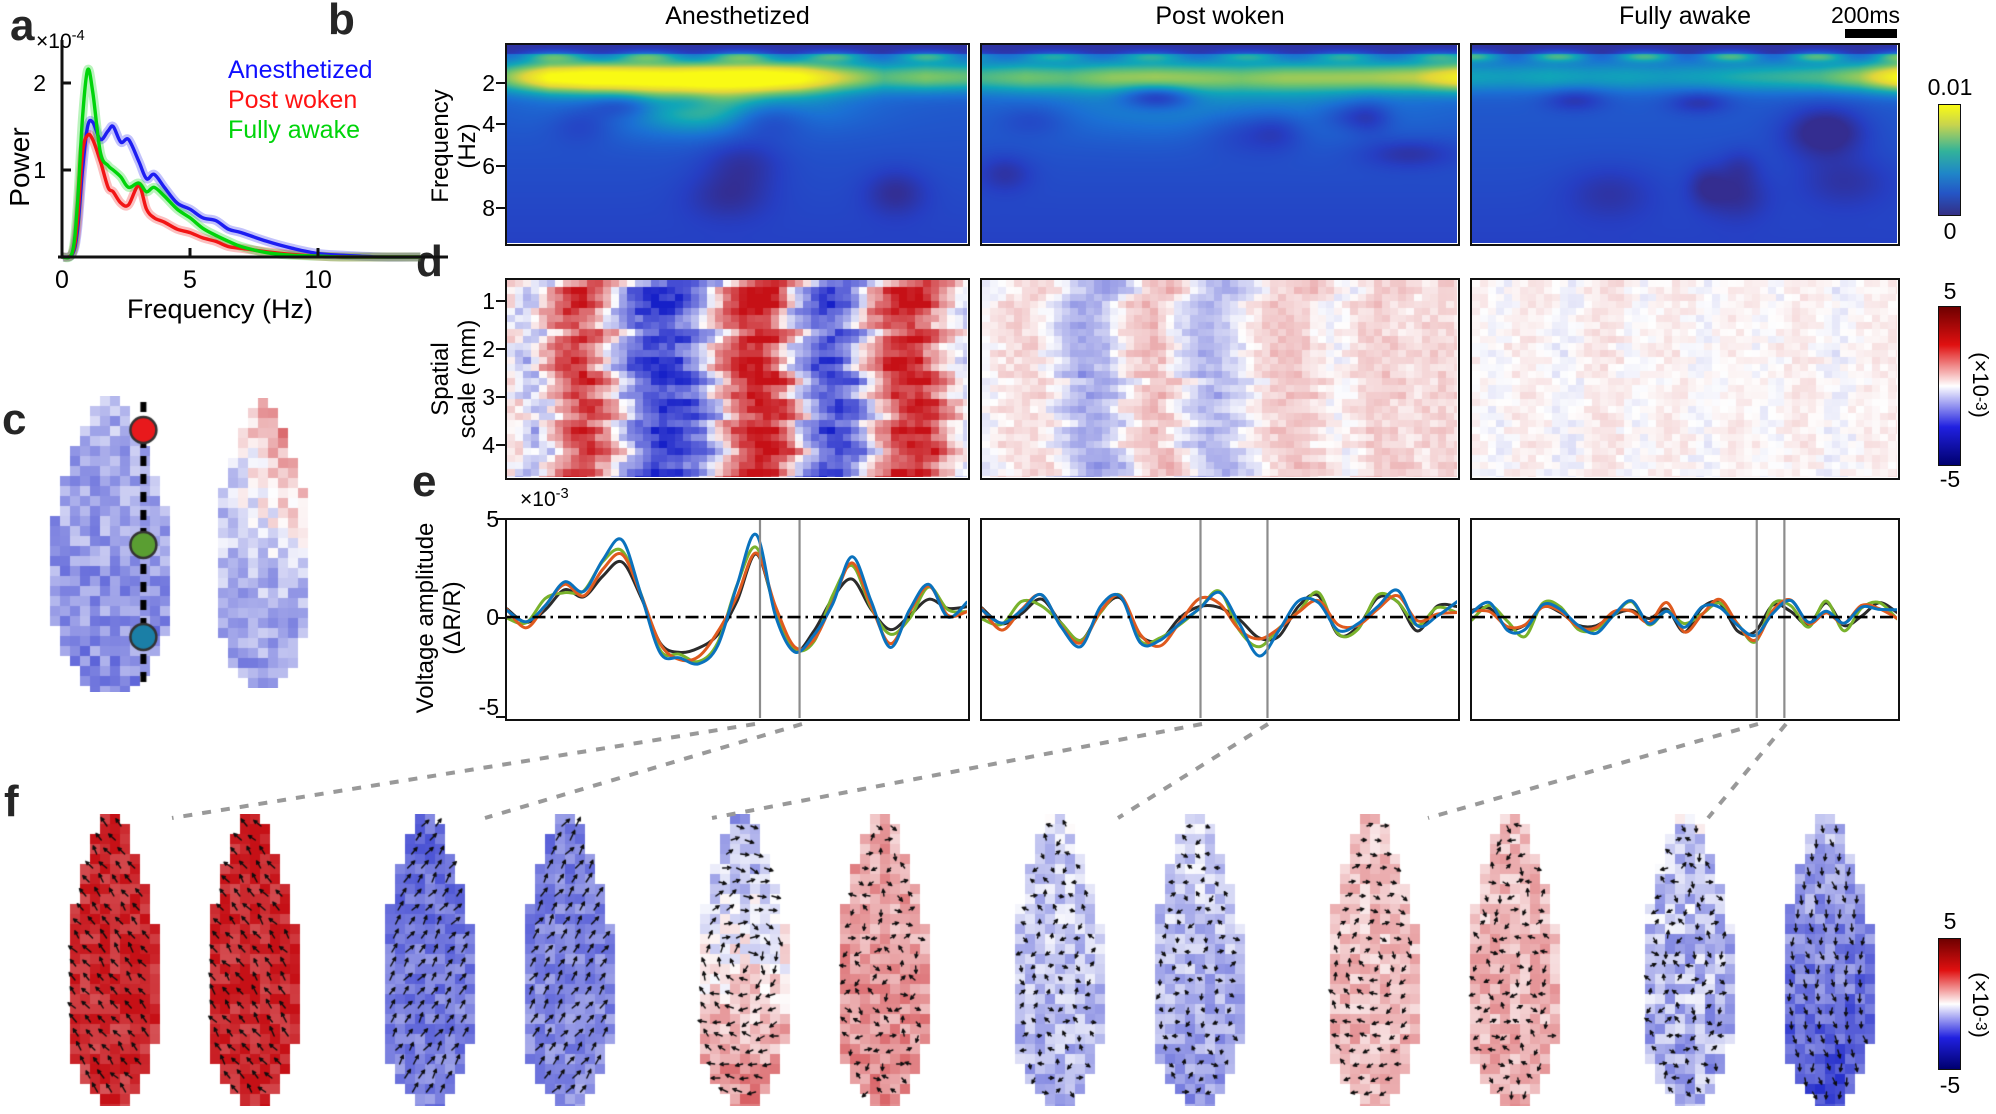  What do you see at coordinates (39, 170) in the screenshot?
I see `a-ytick-1: 1` at bounding box center [39, 170].